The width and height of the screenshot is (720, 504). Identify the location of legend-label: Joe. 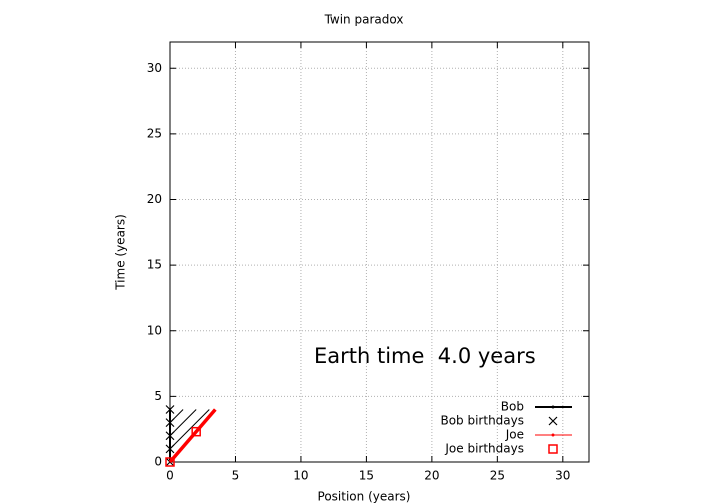
(514, 435).